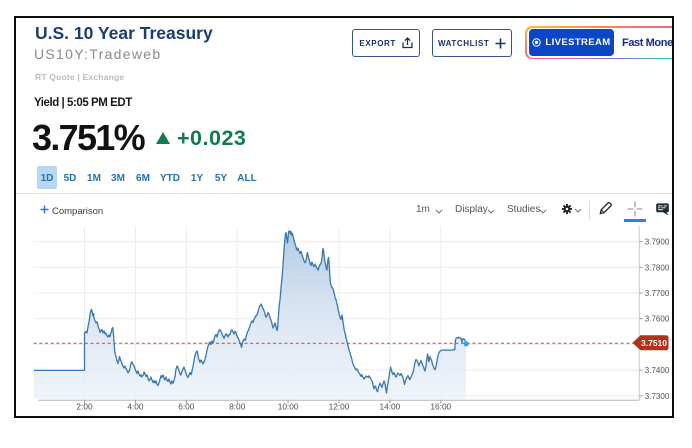  Describe the element at coordinates (657, 242) in the screenshot. I see `svg-text: 3.7900` at that location.